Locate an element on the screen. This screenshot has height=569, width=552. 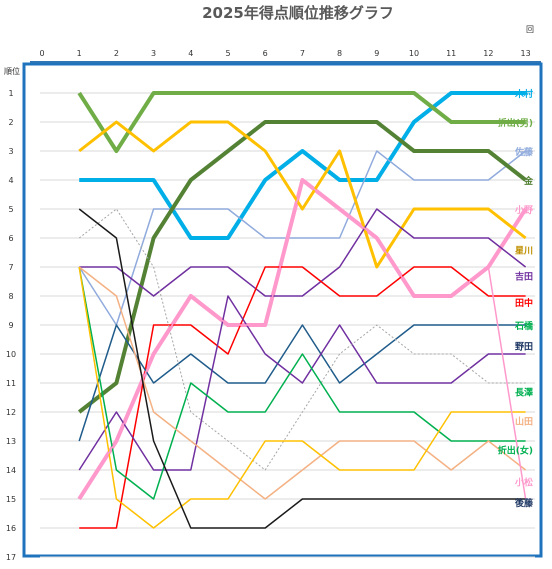
y-tick-16: 16 is located at coordinates (11, 528).